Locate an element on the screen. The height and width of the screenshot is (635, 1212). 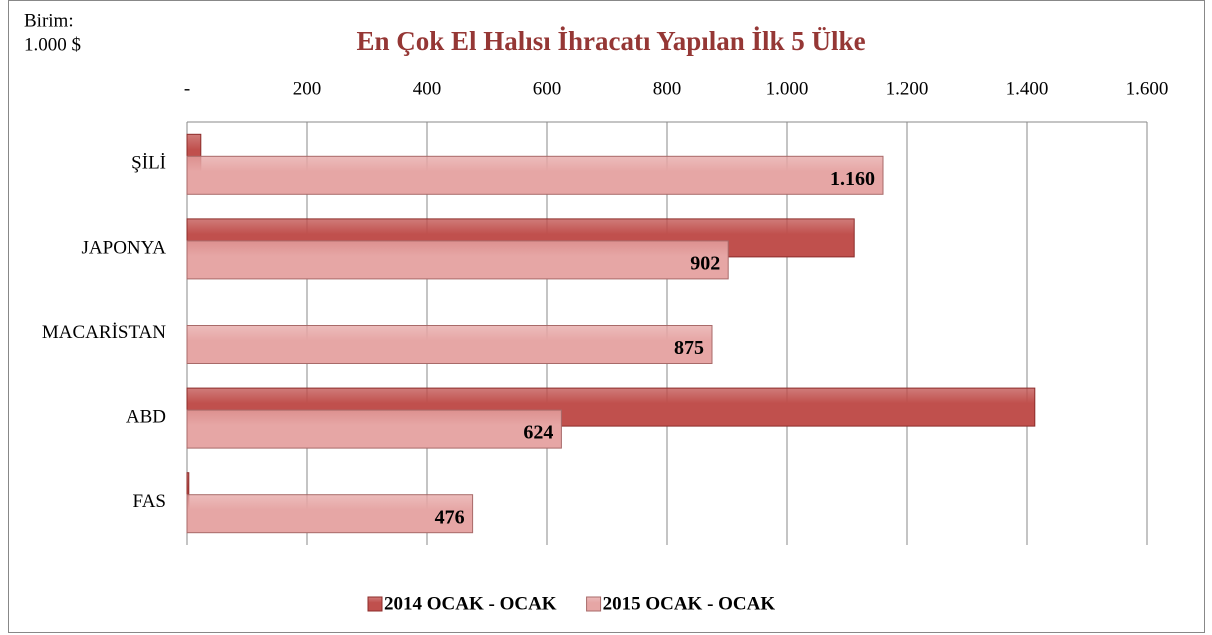
y-tick-label: ABD is located at coordinates (146, 416).